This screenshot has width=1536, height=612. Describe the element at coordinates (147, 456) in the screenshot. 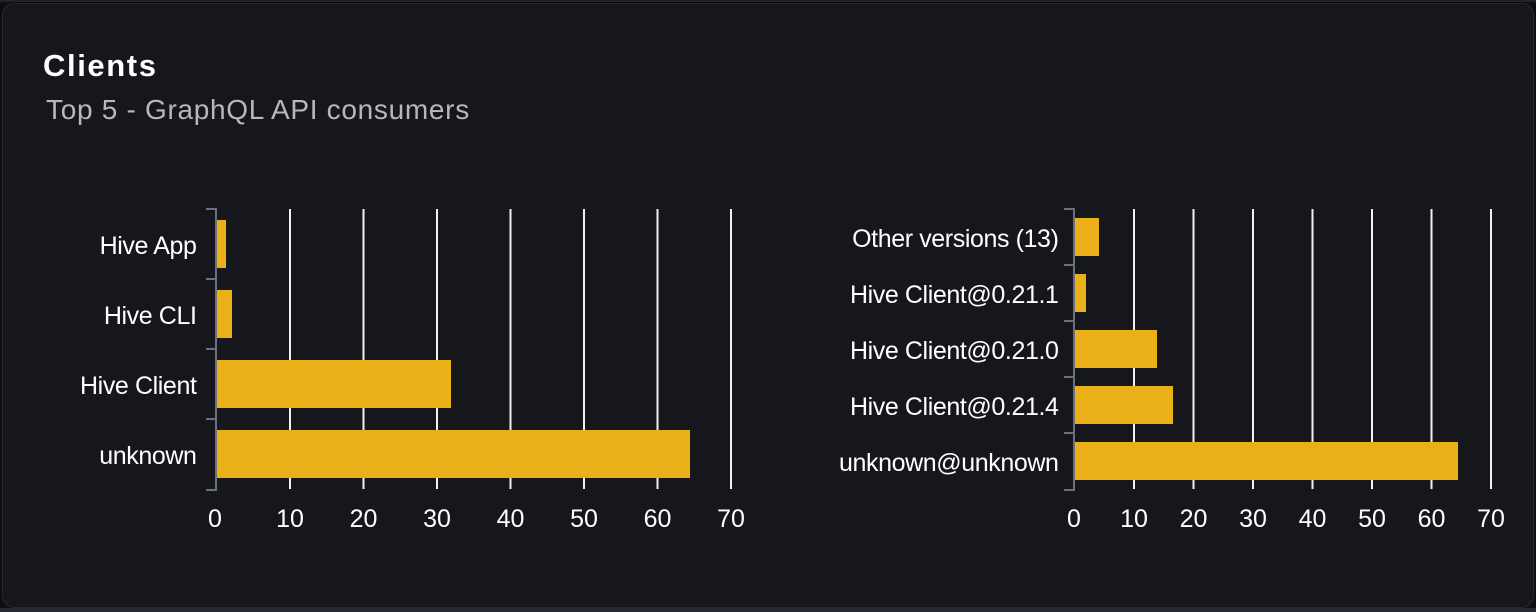

I see `svg-text: unknown` at that location.